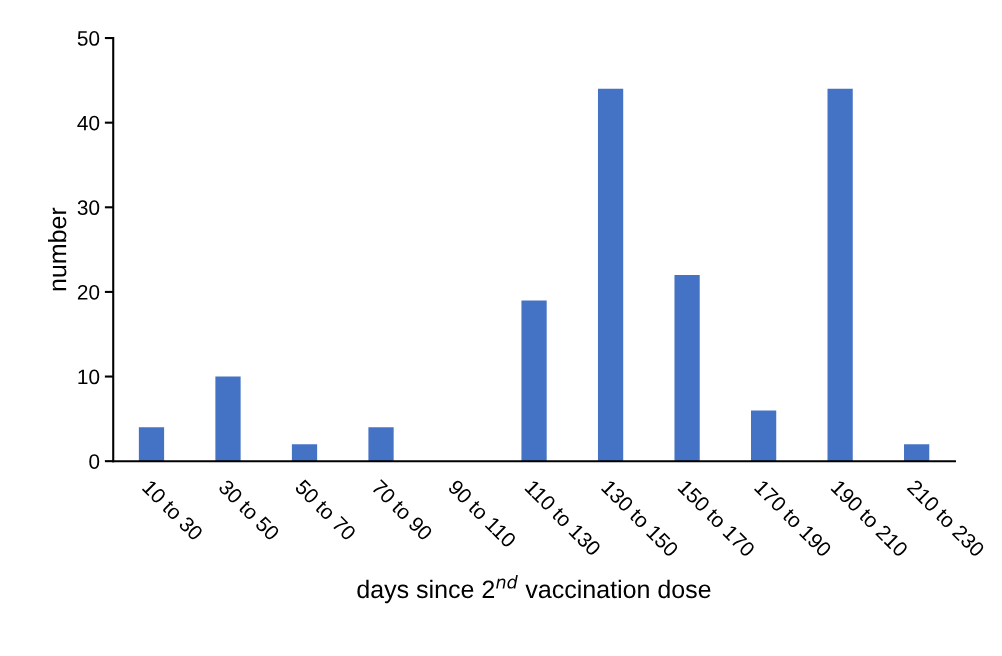 This screenshot has height=656, width=1002. What do you see at coordinates (88, 123) in the screenshot?
I see `y-tick-label: 40` at bounding box center [88, 123].